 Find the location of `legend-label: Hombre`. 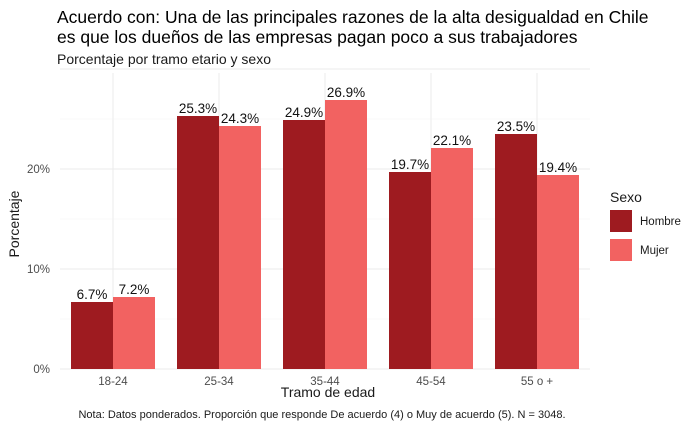

legend-label: Hombre is located at coordinates (660, 222).